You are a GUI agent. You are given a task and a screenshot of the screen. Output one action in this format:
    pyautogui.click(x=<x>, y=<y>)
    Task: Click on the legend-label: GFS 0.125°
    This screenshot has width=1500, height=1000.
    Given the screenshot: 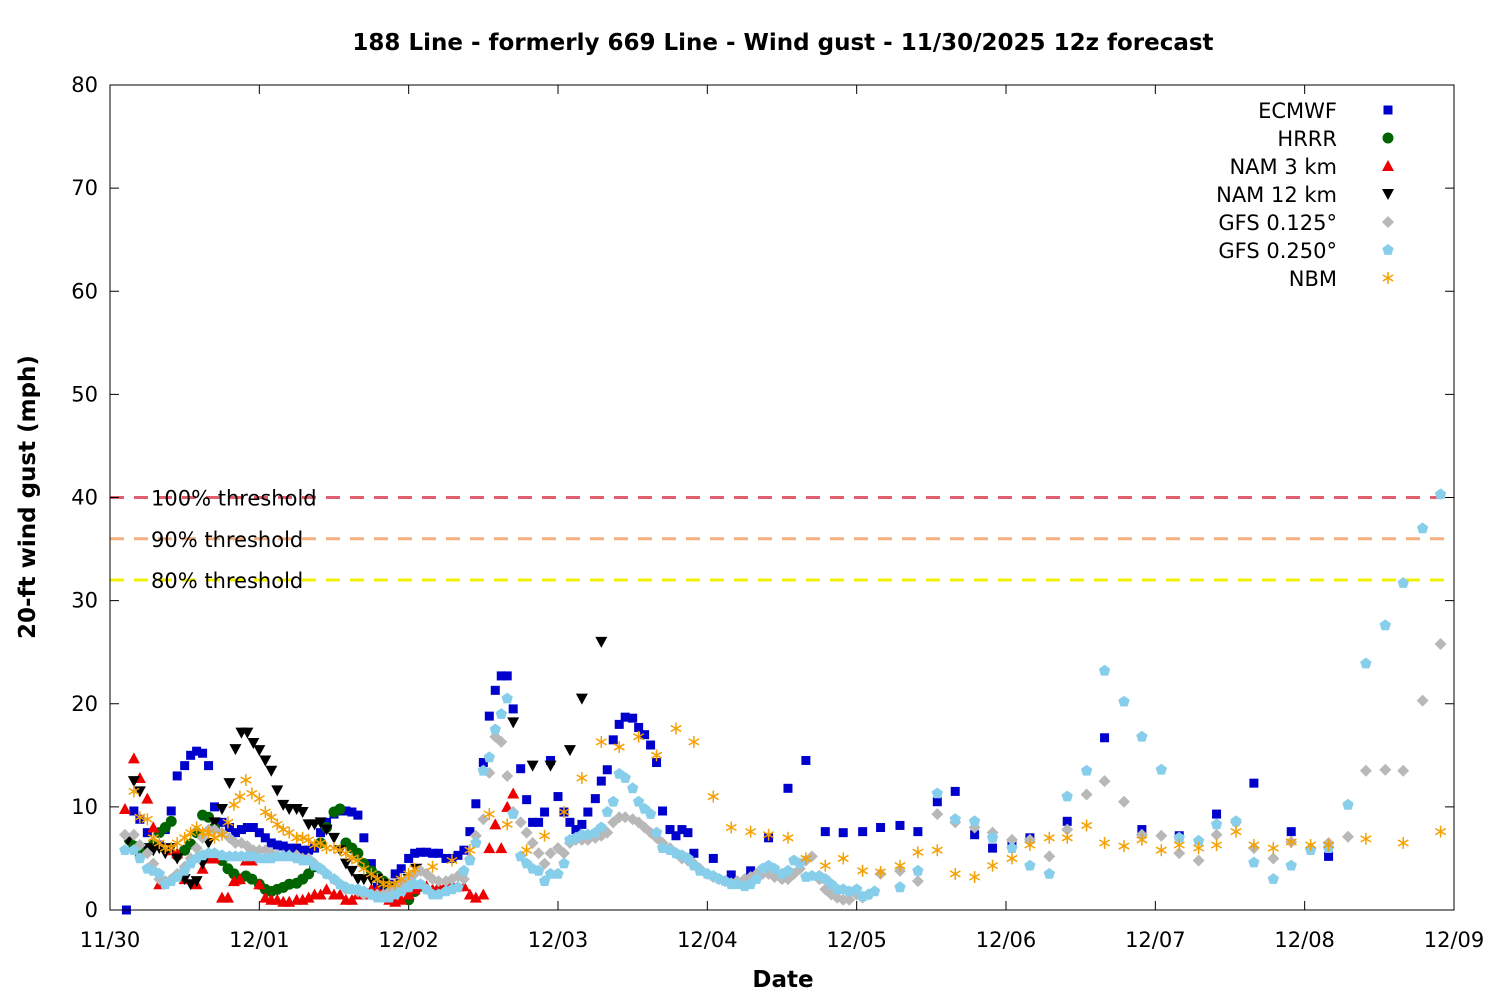 What is the action you would take?
    pyautogui.click(x=1277, y=223)
    